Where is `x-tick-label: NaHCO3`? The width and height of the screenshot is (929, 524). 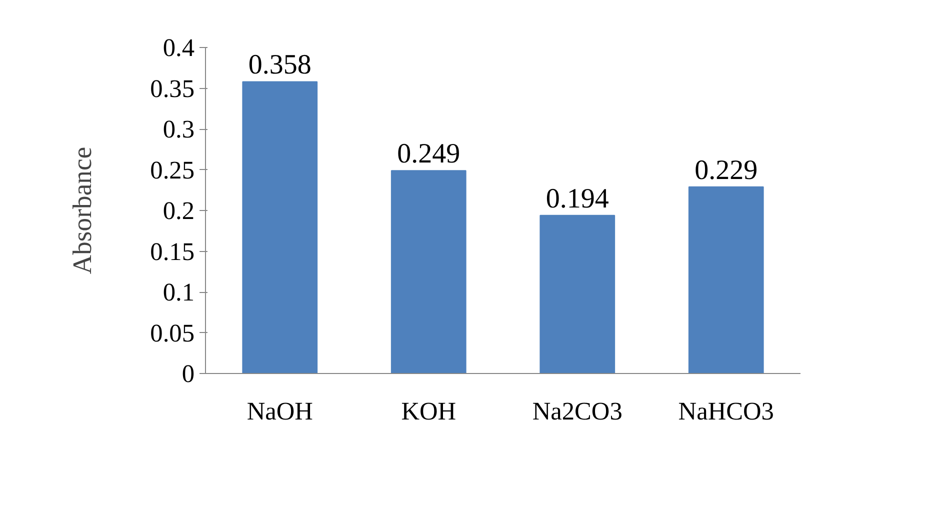 x-tick-label: NaHCO3 is located at coordinates (726, 412).